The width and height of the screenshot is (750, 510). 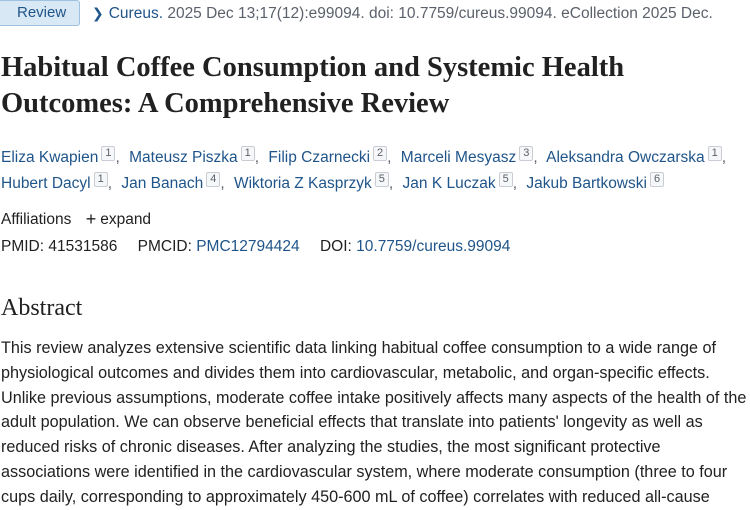 What do you see at coordinates (91, 219) in the screenshot?
I see `plus-icon: +` at bounding box center [91, 219].